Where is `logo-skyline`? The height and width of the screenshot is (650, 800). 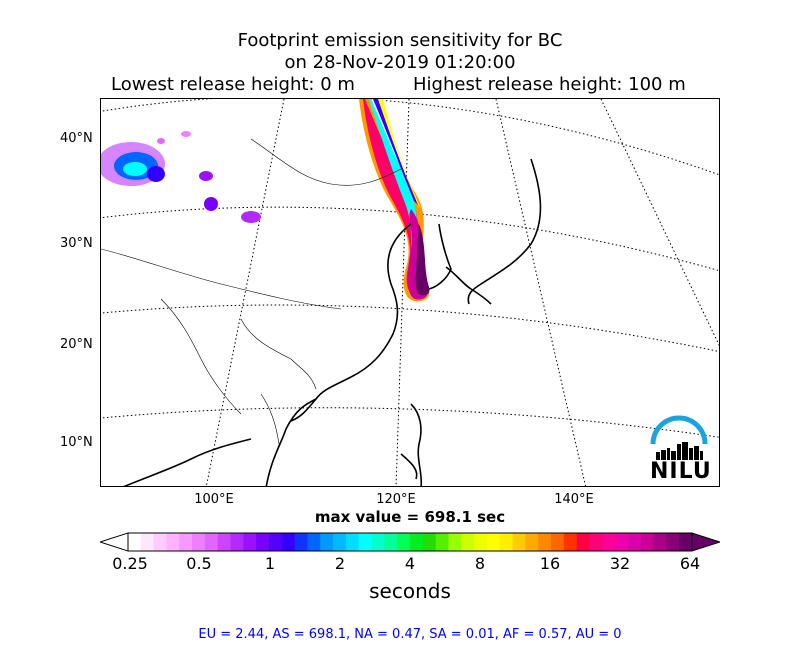
logo-skyline is located at coordinates (679, 451).